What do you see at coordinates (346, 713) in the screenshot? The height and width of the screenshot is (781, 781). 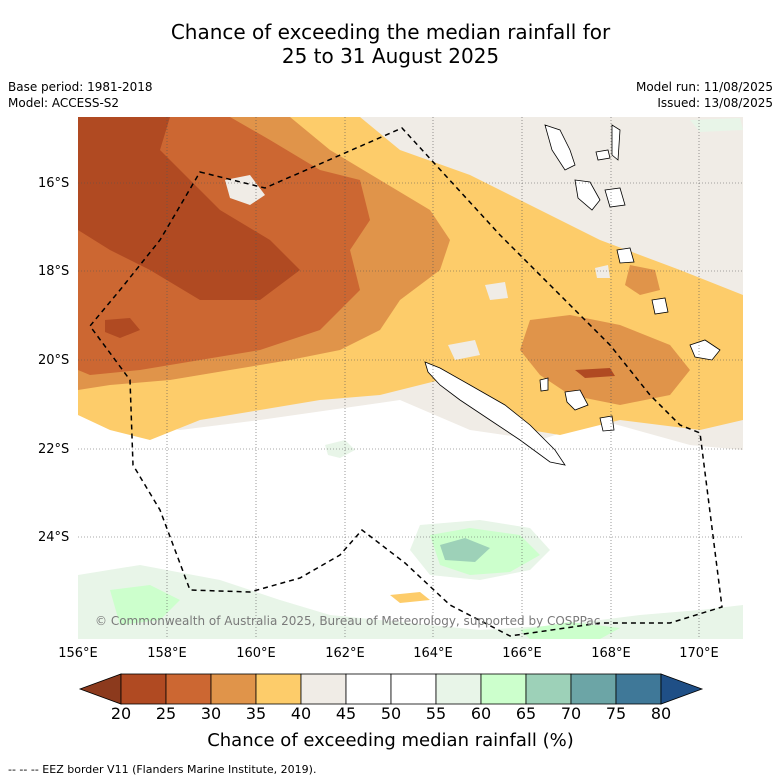 I see `colorbar-tick: 45` at bounding box center [346, 713].